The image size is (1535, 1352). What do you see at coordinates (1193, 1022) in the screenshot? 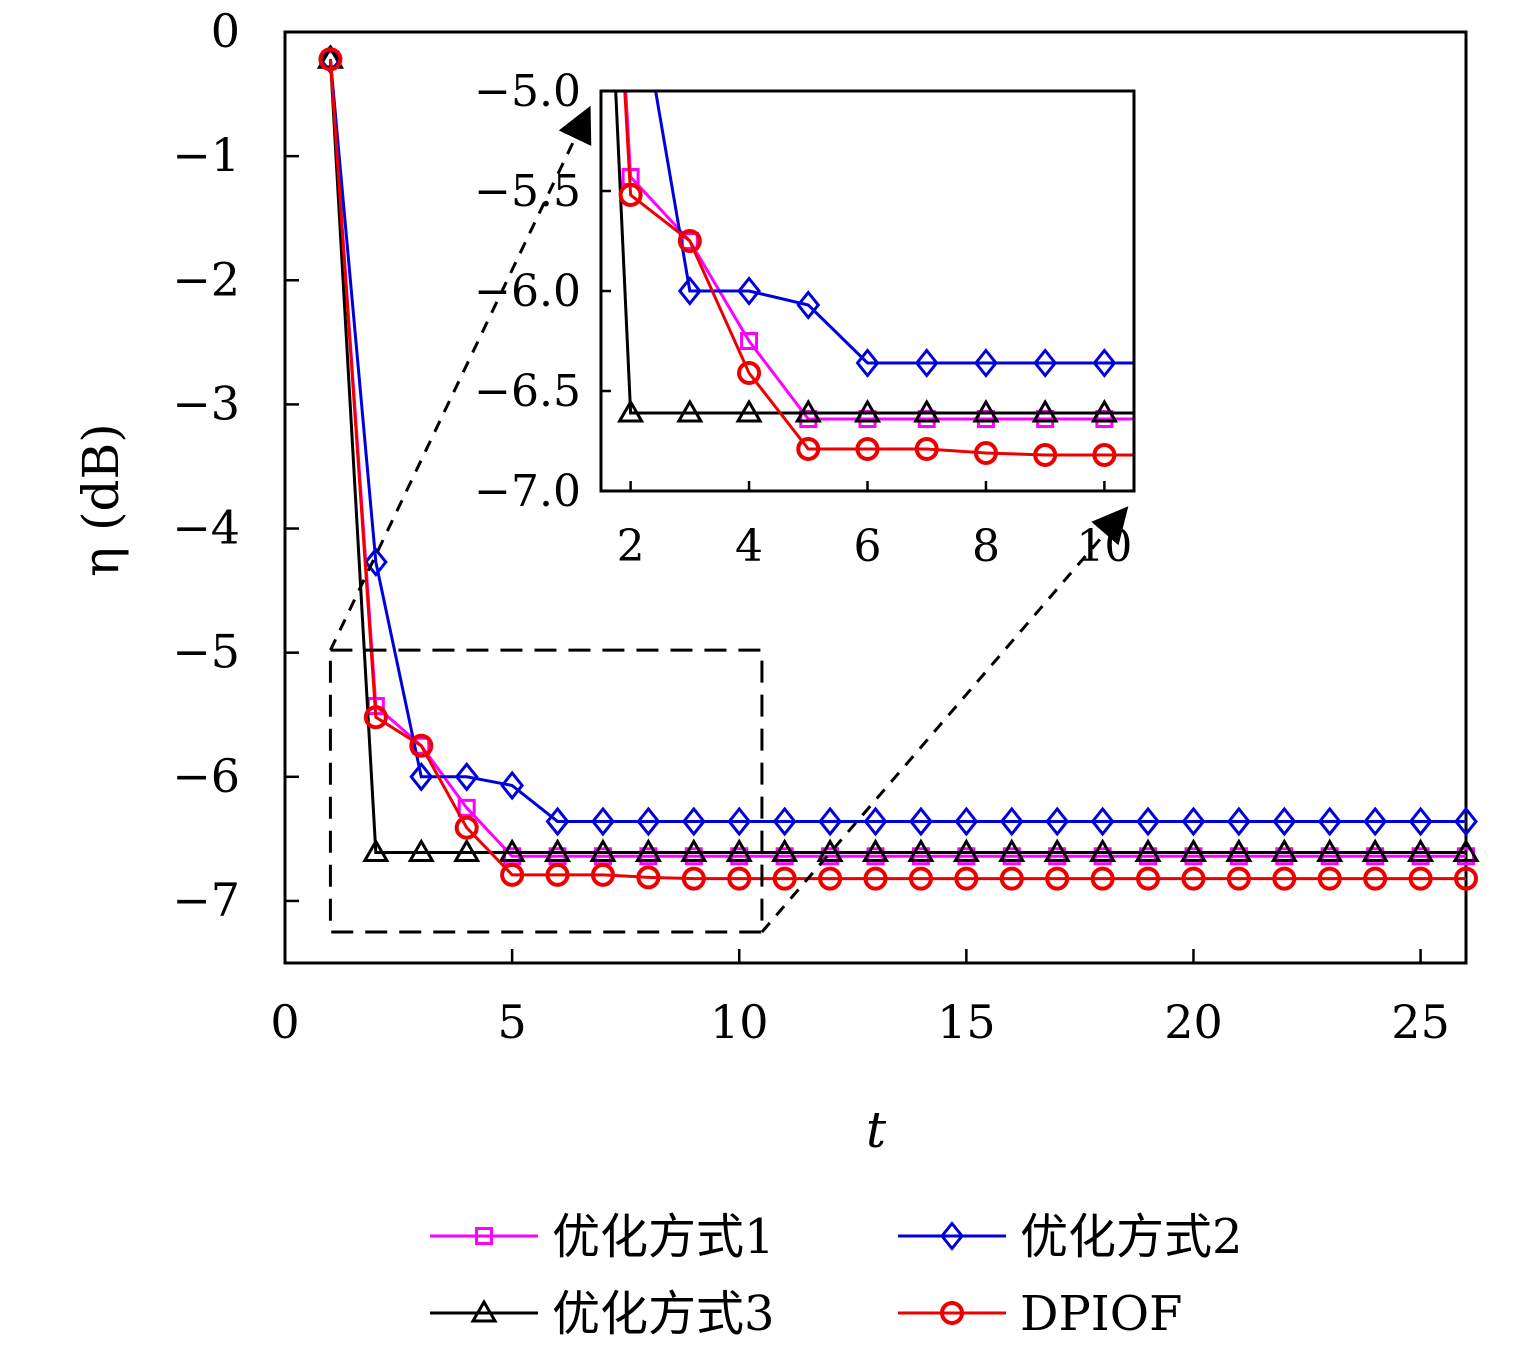
I see `x-tick-label: 20` at bounding box center [1193, 1022].